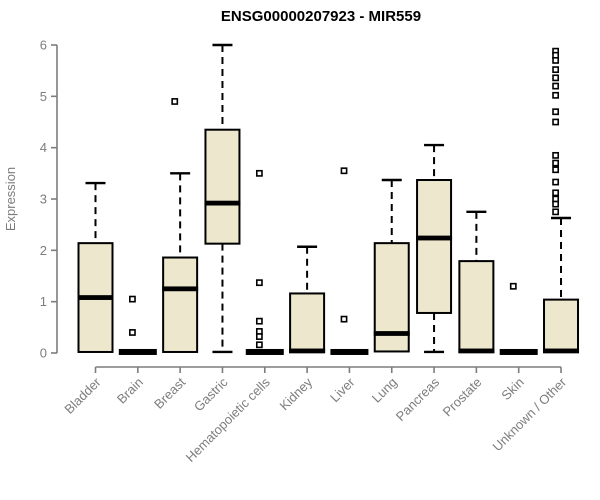 Image resolution: width=600 pixels, height=500 pixels. What do you see at coordinates (530, 414) in the screenshot?
I see `x-axis-label-unknown-other: Unknown / Other` at bounding box center [530, 414].